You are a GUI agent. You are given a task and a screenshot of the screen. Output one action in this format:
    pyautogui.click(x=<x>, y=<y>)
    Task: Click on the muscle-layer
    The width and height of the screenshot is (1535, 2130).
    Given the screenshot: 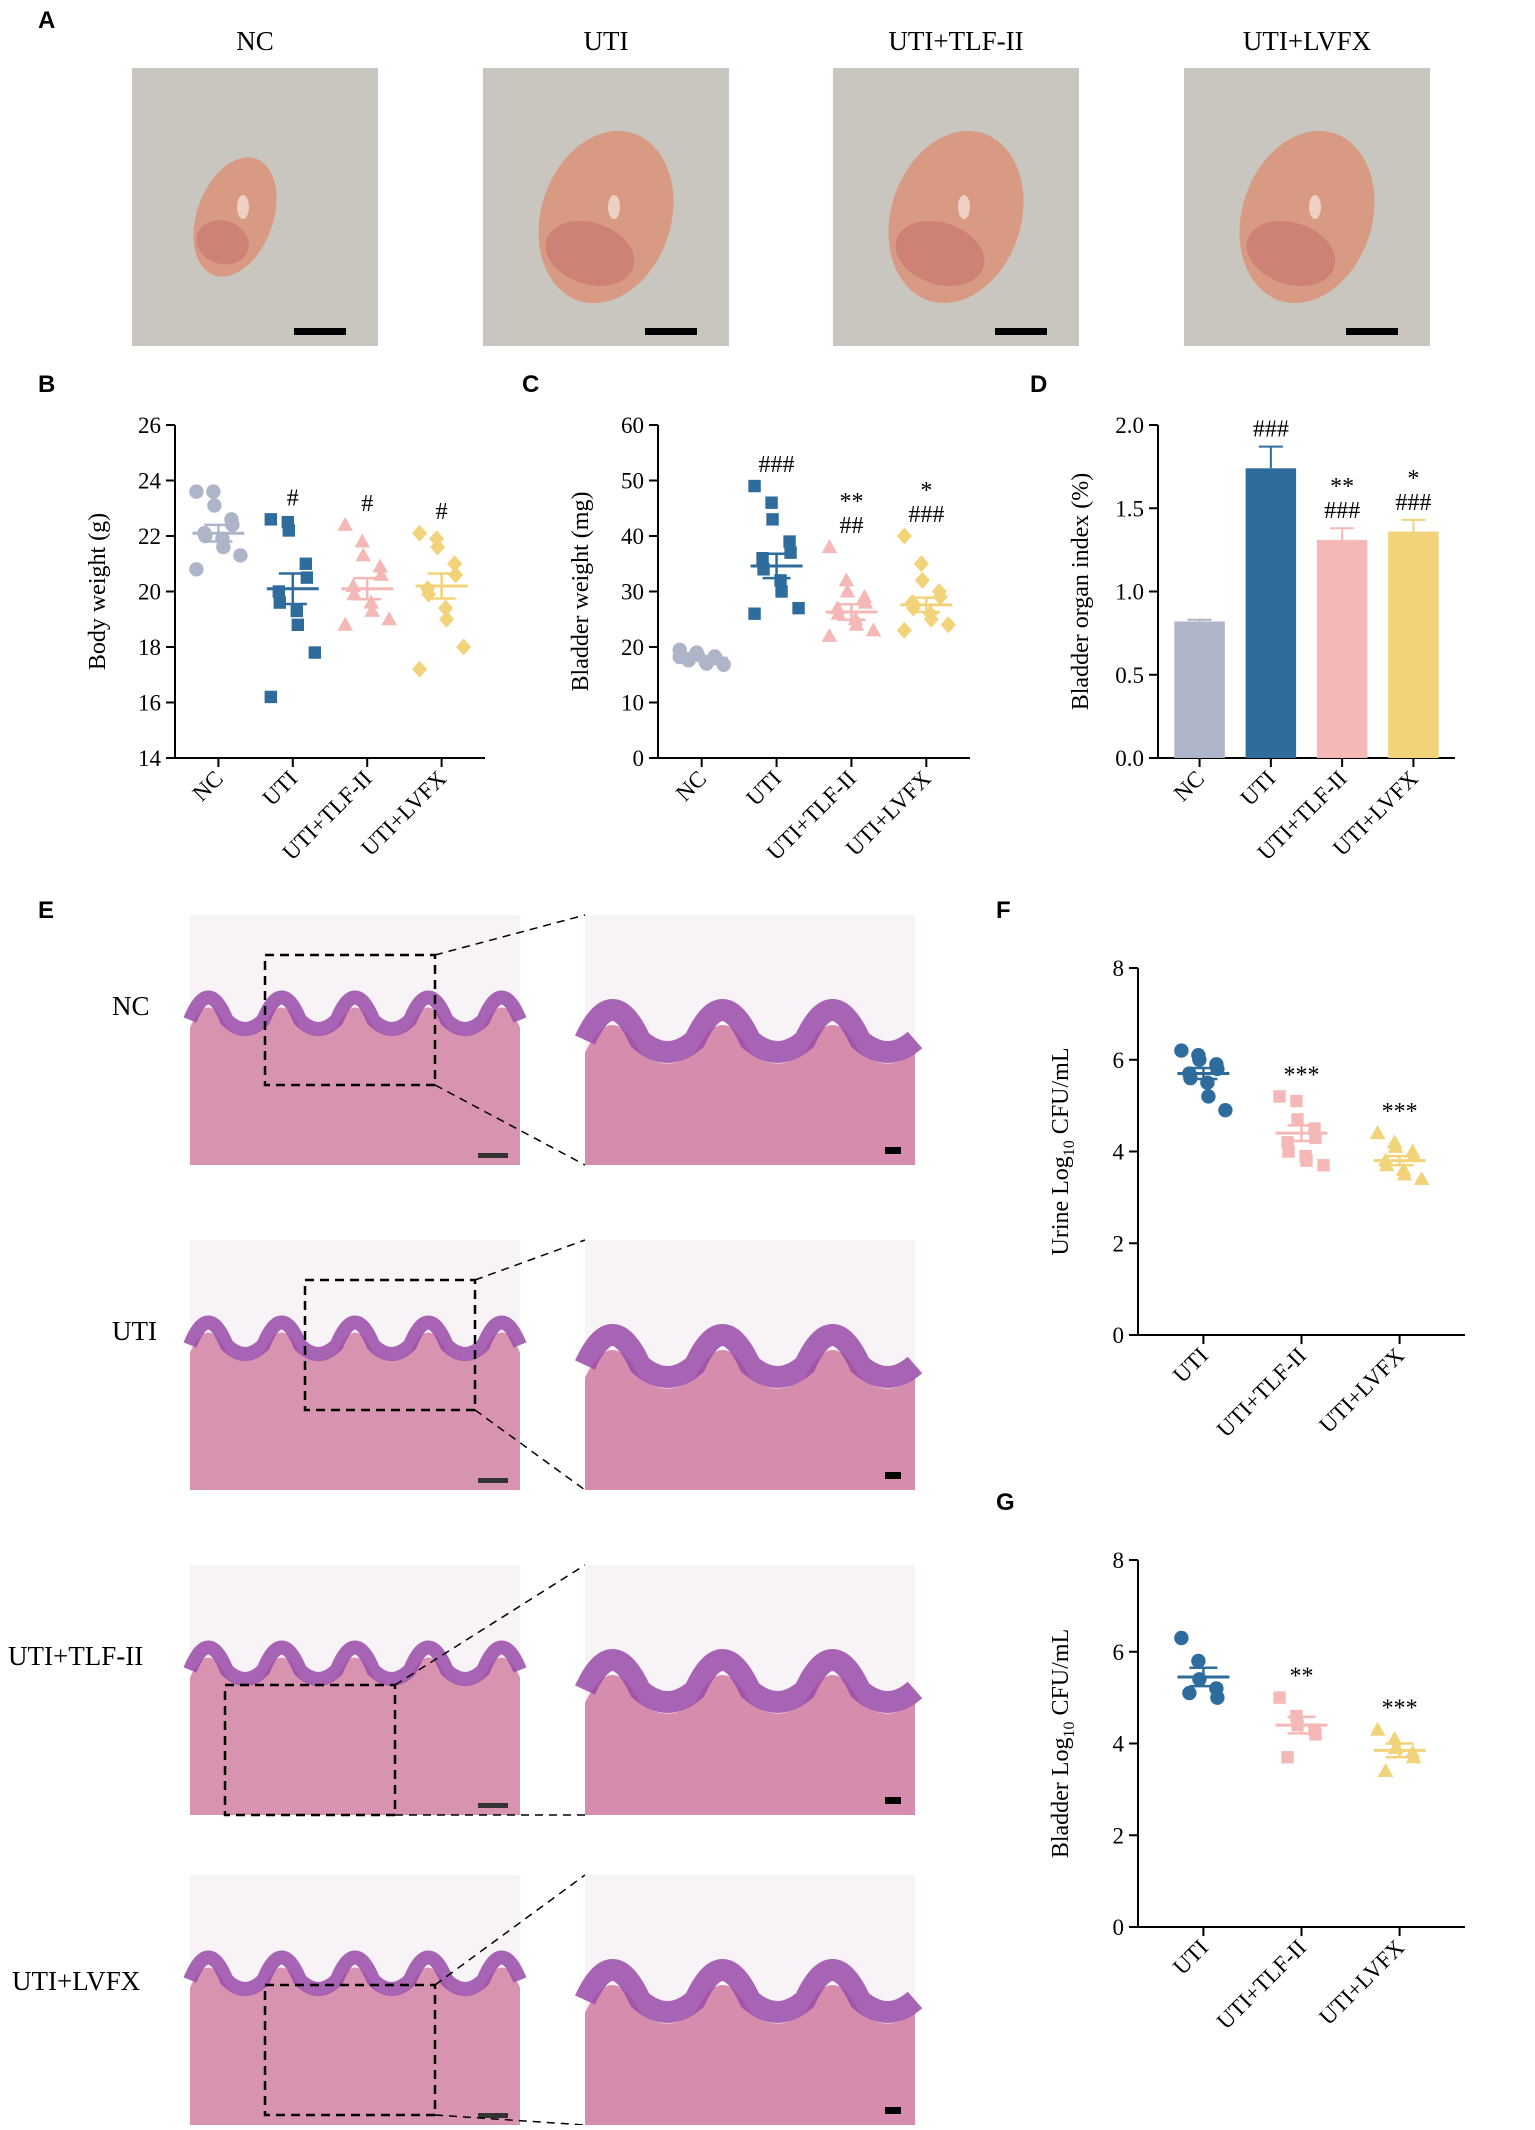 What is the action you would take?
    pyautogui.click(x=355, y=2046)
    